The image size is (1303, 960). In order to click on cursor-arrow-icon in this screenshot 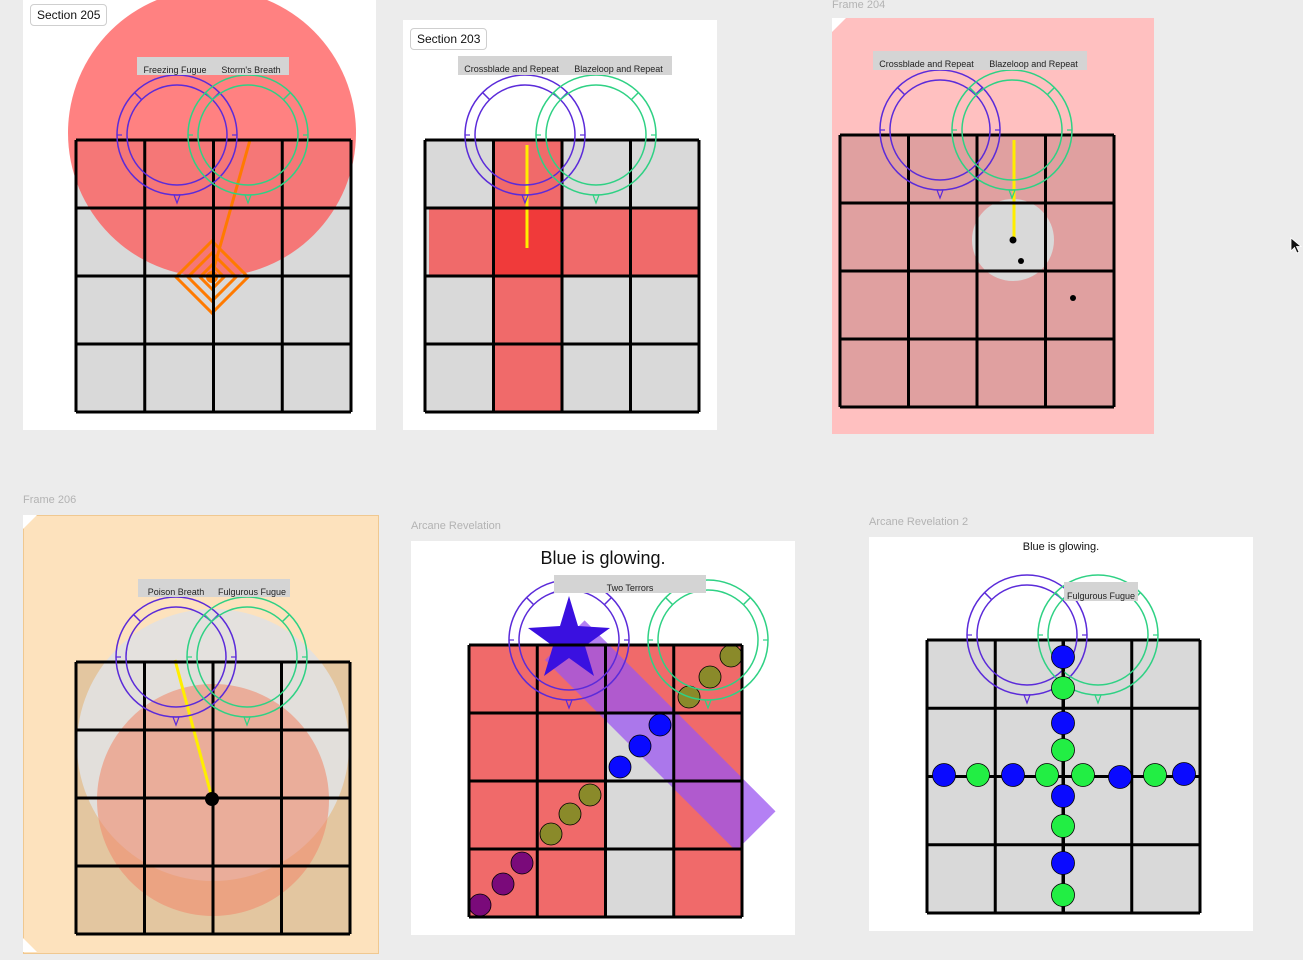, I will do `click(1296, 245)`.